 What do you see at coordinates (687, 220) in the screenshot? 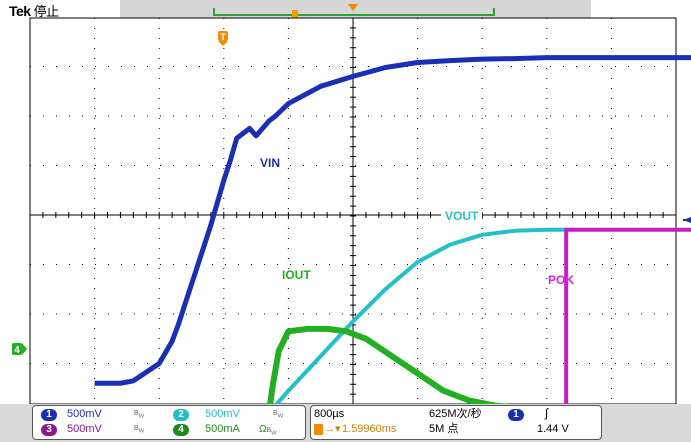
I see `trigger-level-arrow-icon` at bounding box center [687, 220].